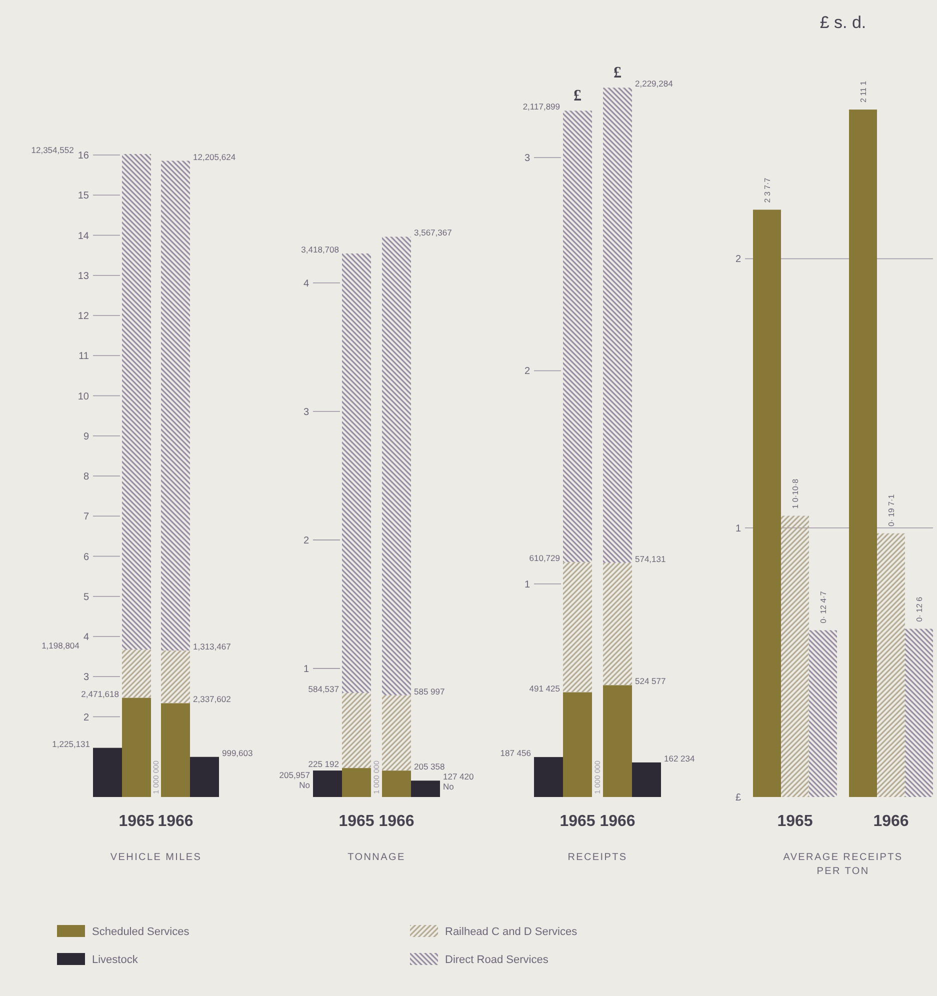 The image size is (937, 996). Describe the element at coordinates (795, 493) in the screenshot. I see `annotation: 1 0·10·8` at that location.